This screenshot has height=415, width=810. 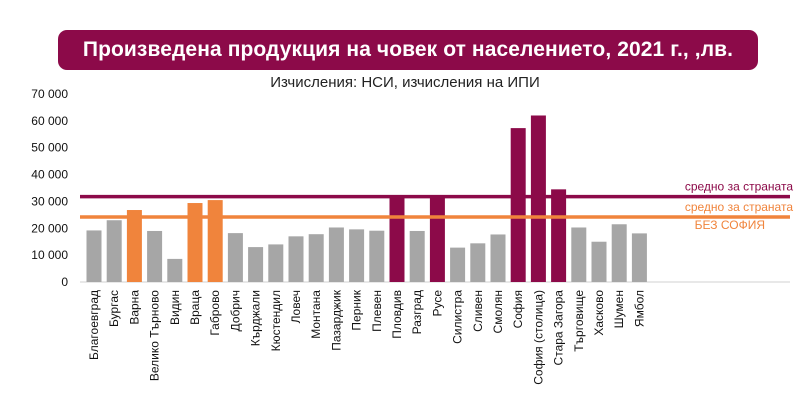 I want to click on category-label: Видин, so click(x=175, y=307).